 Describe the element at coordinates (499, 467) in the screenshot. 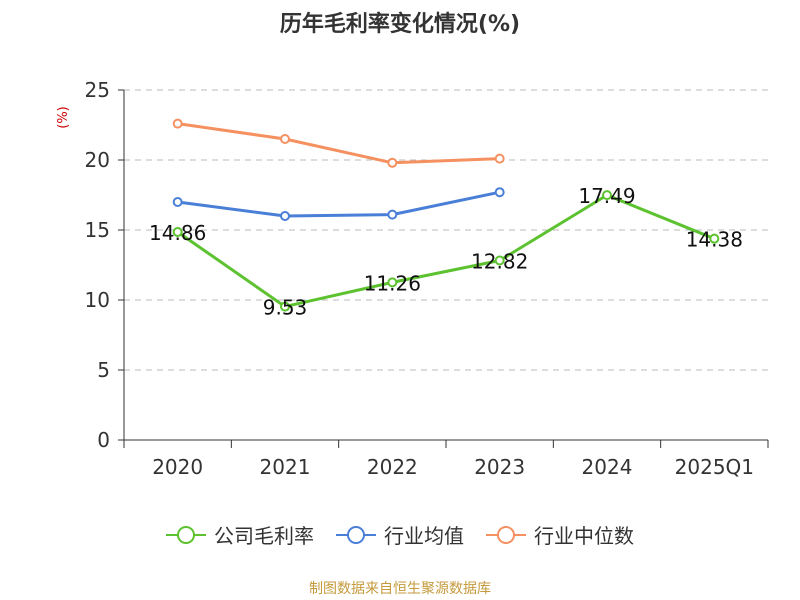

I see `x-tick-label: 2023` at that location.